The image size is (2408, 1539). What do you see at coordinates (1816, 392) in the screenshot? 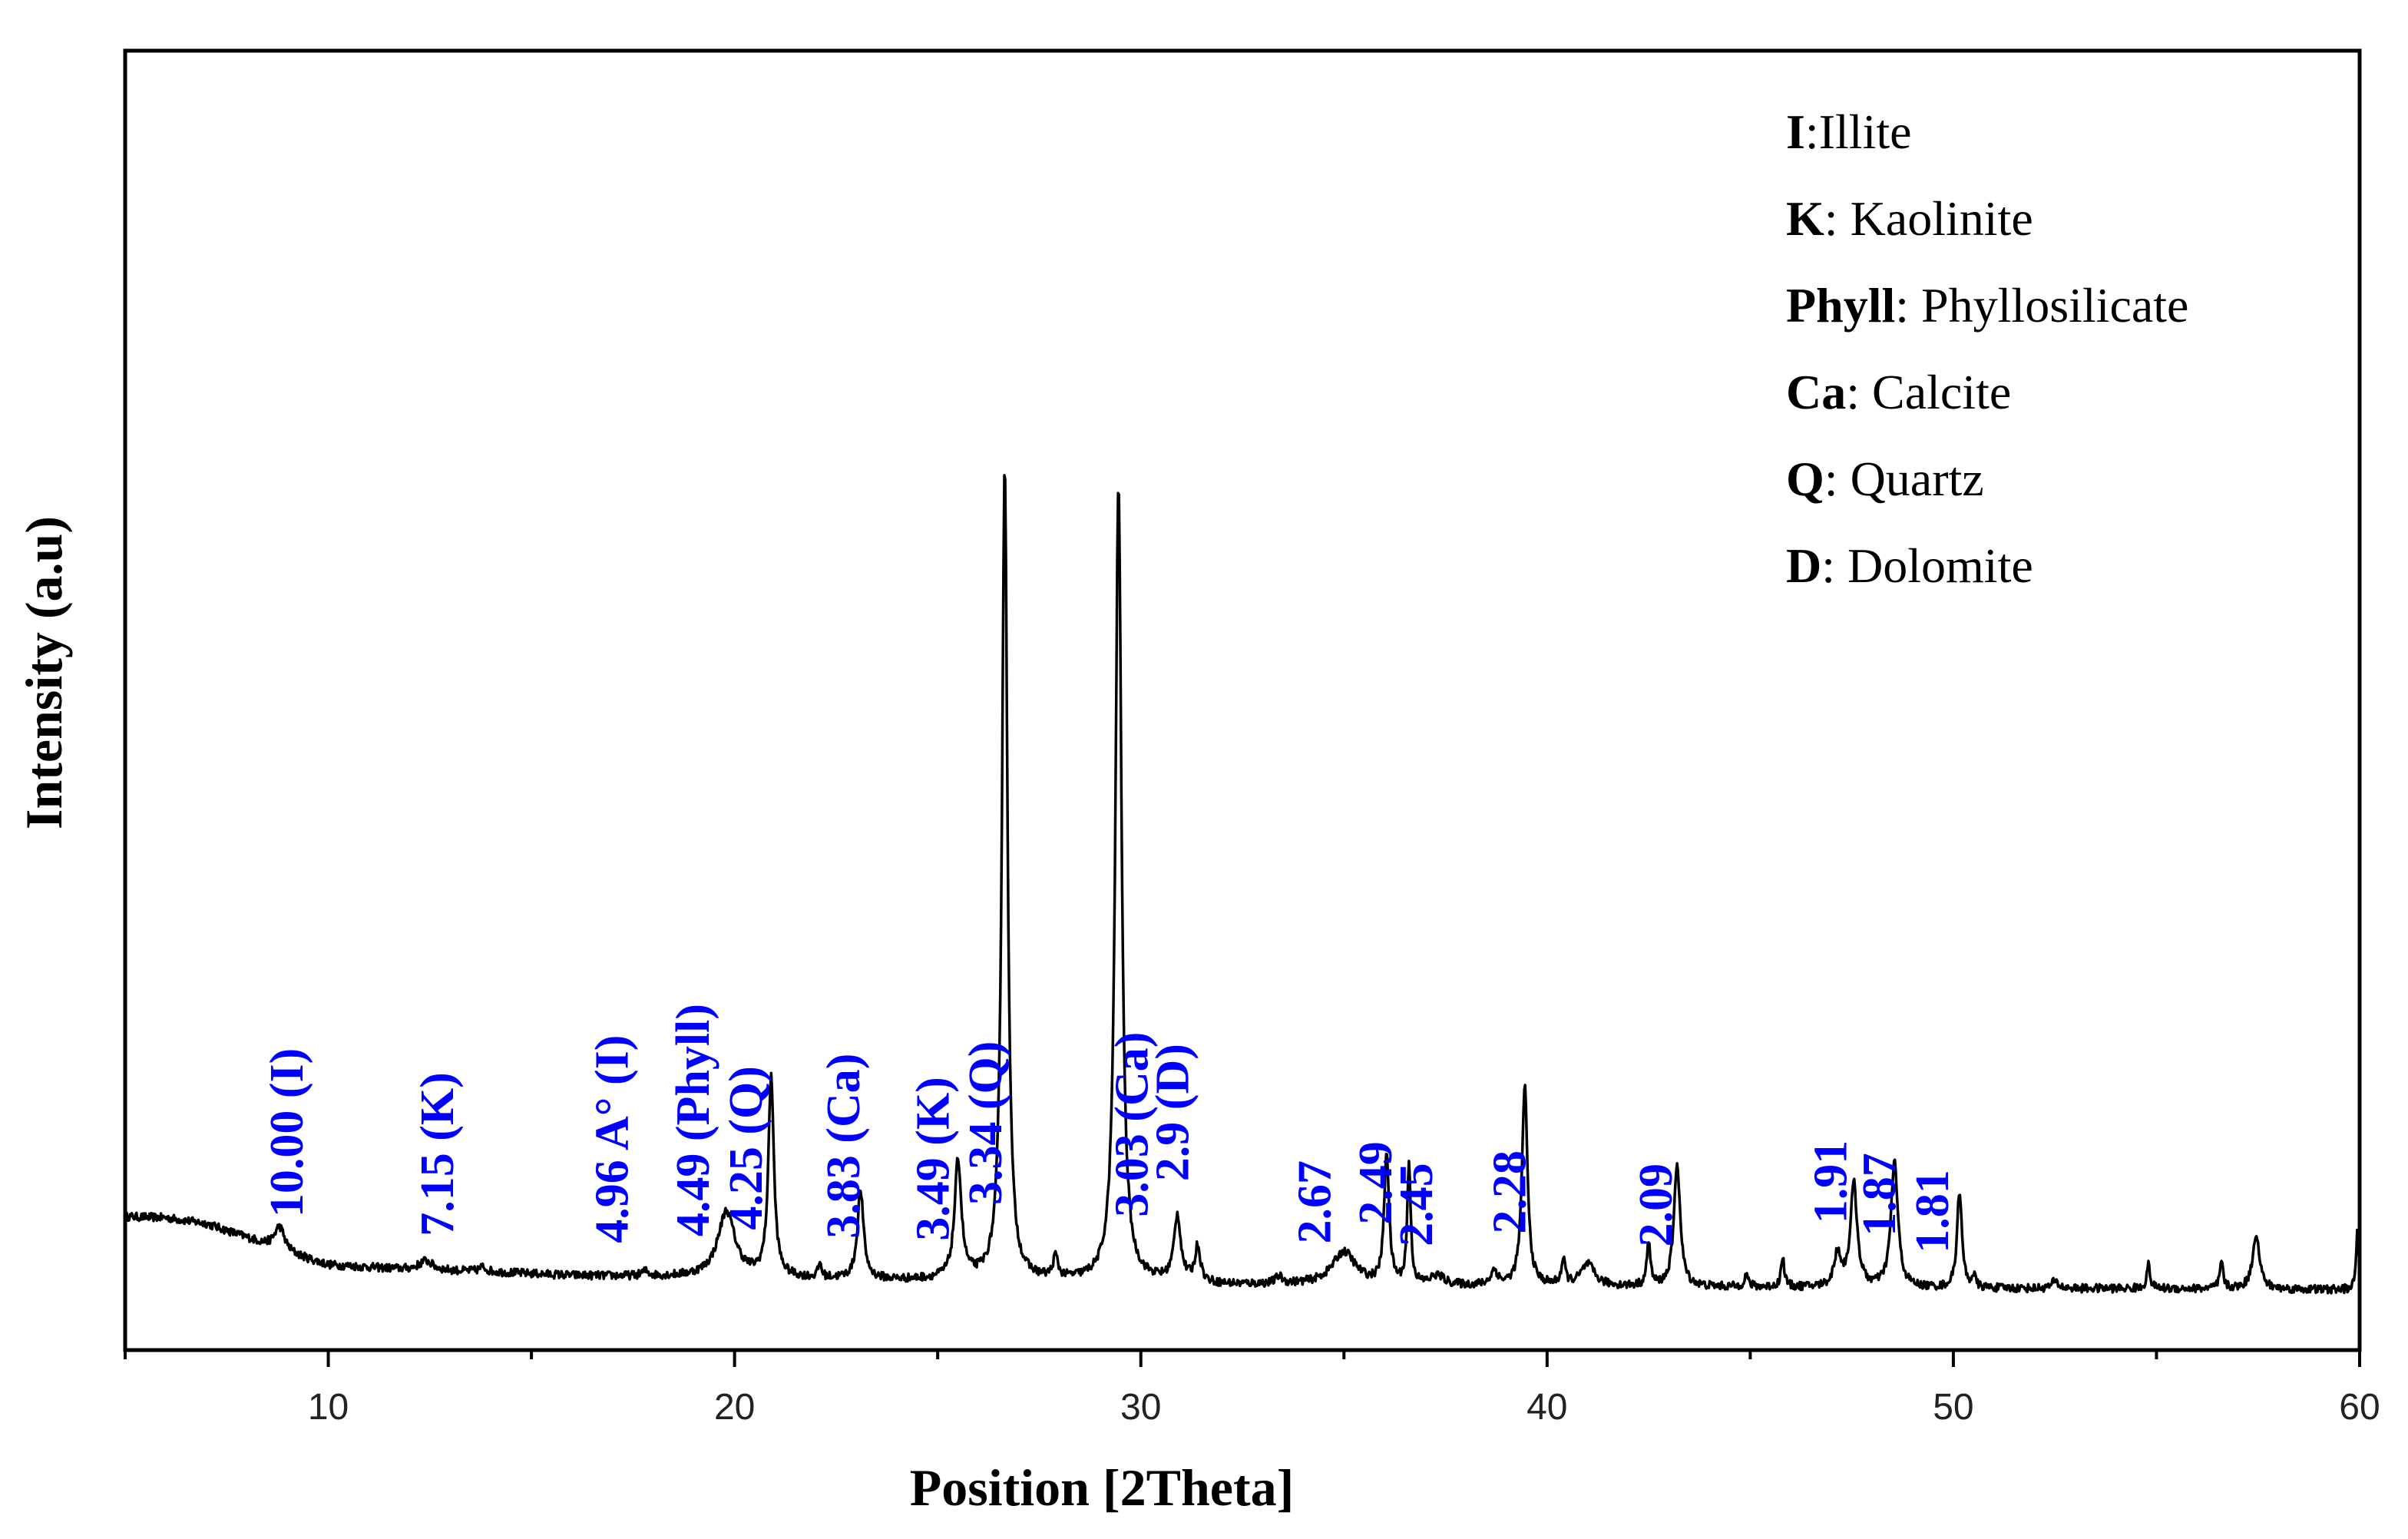
I see `legend-key: Ca` at bounding box center [1816, 392].